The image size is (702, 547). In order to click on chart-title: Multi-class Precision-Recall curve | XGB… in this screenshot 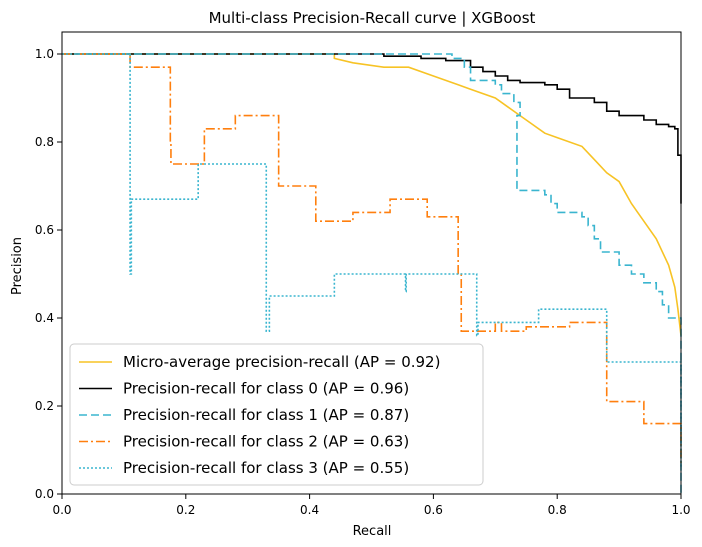, I will do `click(372, 18)`.